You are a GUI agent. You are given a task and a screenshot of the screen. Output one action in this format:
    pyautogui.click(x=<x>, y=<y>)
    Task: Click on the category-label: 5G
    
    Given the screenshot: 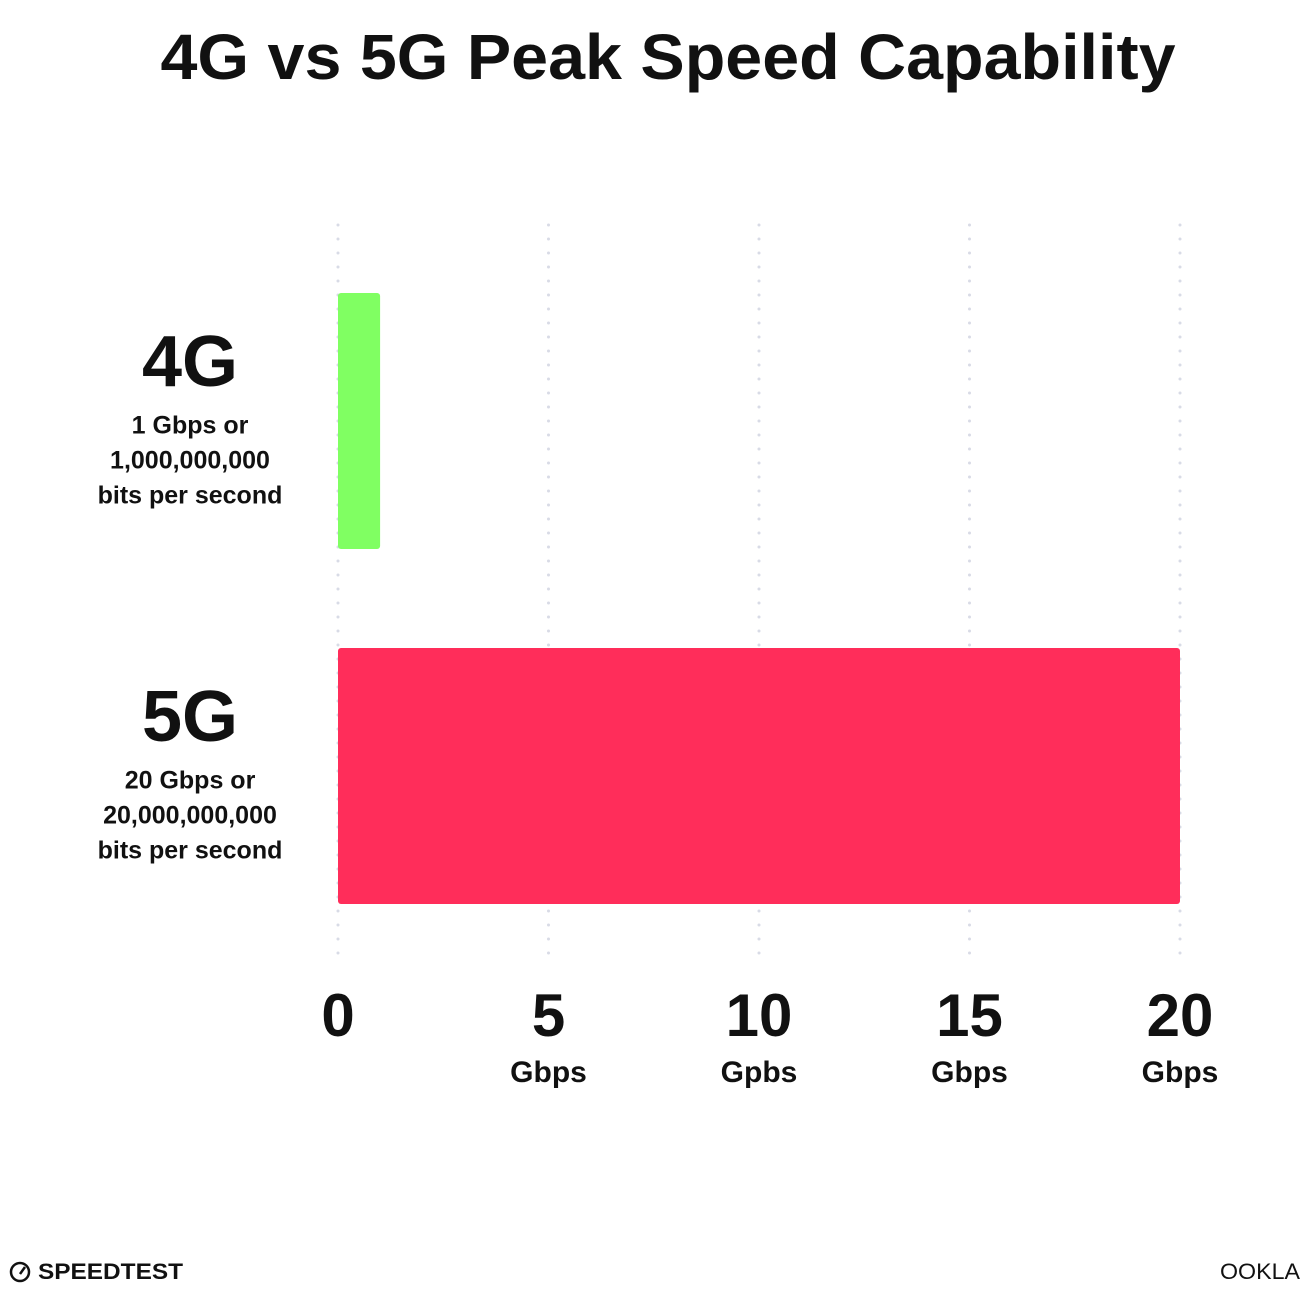 What is the action you would take?
    pyautogui.click(x=190, y=717)
    